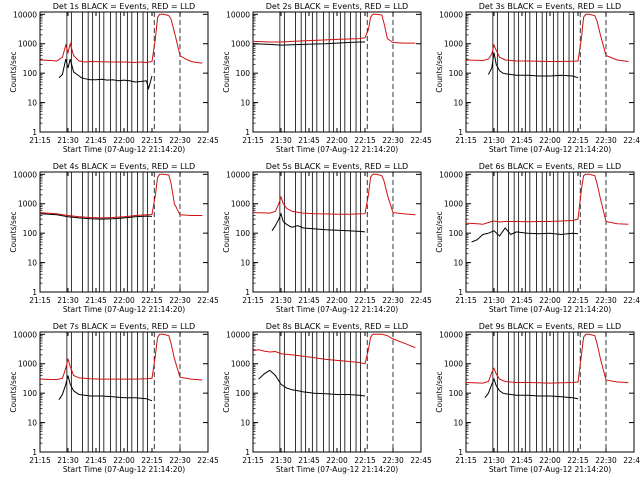 This screenshot has height=480, width=640. Describe the element at coordinates (550, 326) in the screenshot. I see `panel-title: Det 9s BLACK = Events, RED = LLD` at that location.